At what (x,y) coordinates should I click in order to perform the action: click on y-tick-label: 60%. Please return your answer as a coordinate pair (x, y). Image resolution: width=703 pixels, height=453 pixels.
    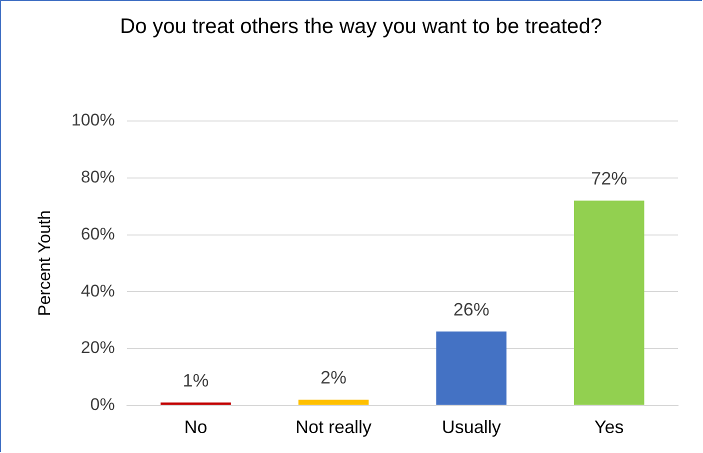
    Looking at the image, I should click on (97, 234).